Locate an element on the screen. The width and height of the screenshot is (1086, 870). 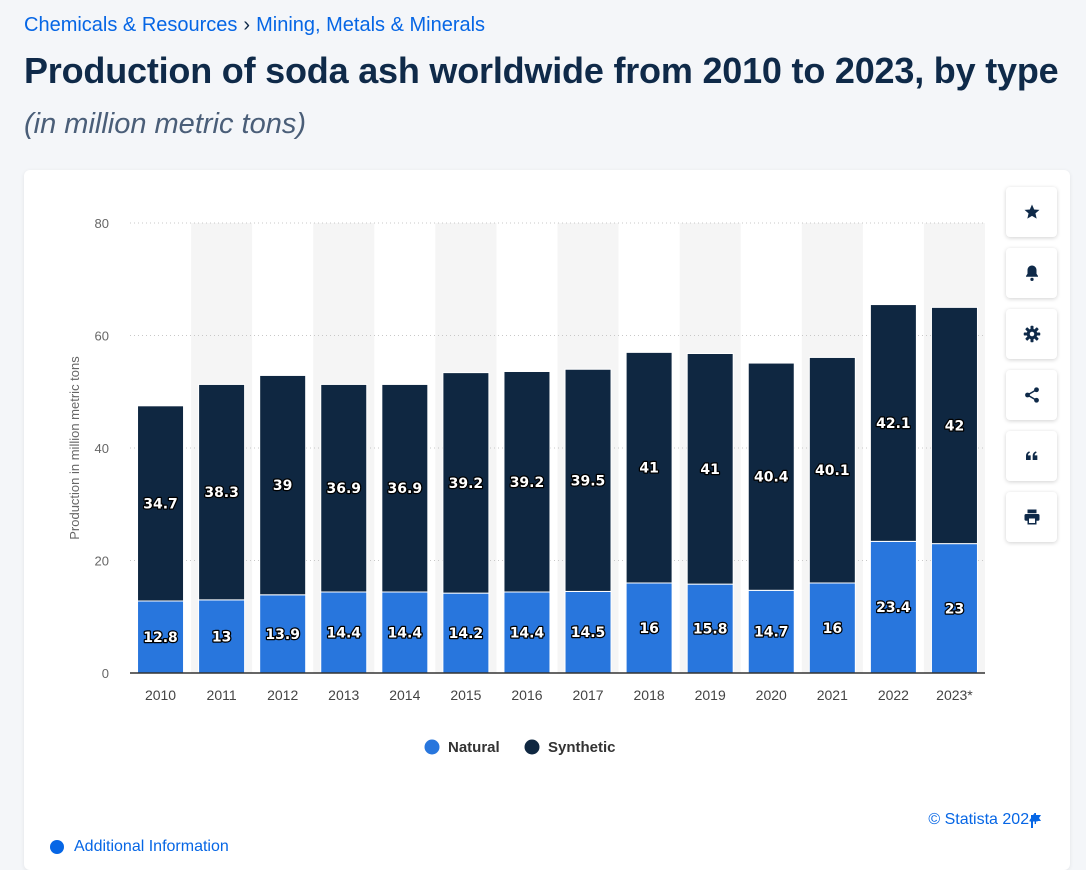
data-label-synthetic: 42.1 is located at coordinates (893, 424).